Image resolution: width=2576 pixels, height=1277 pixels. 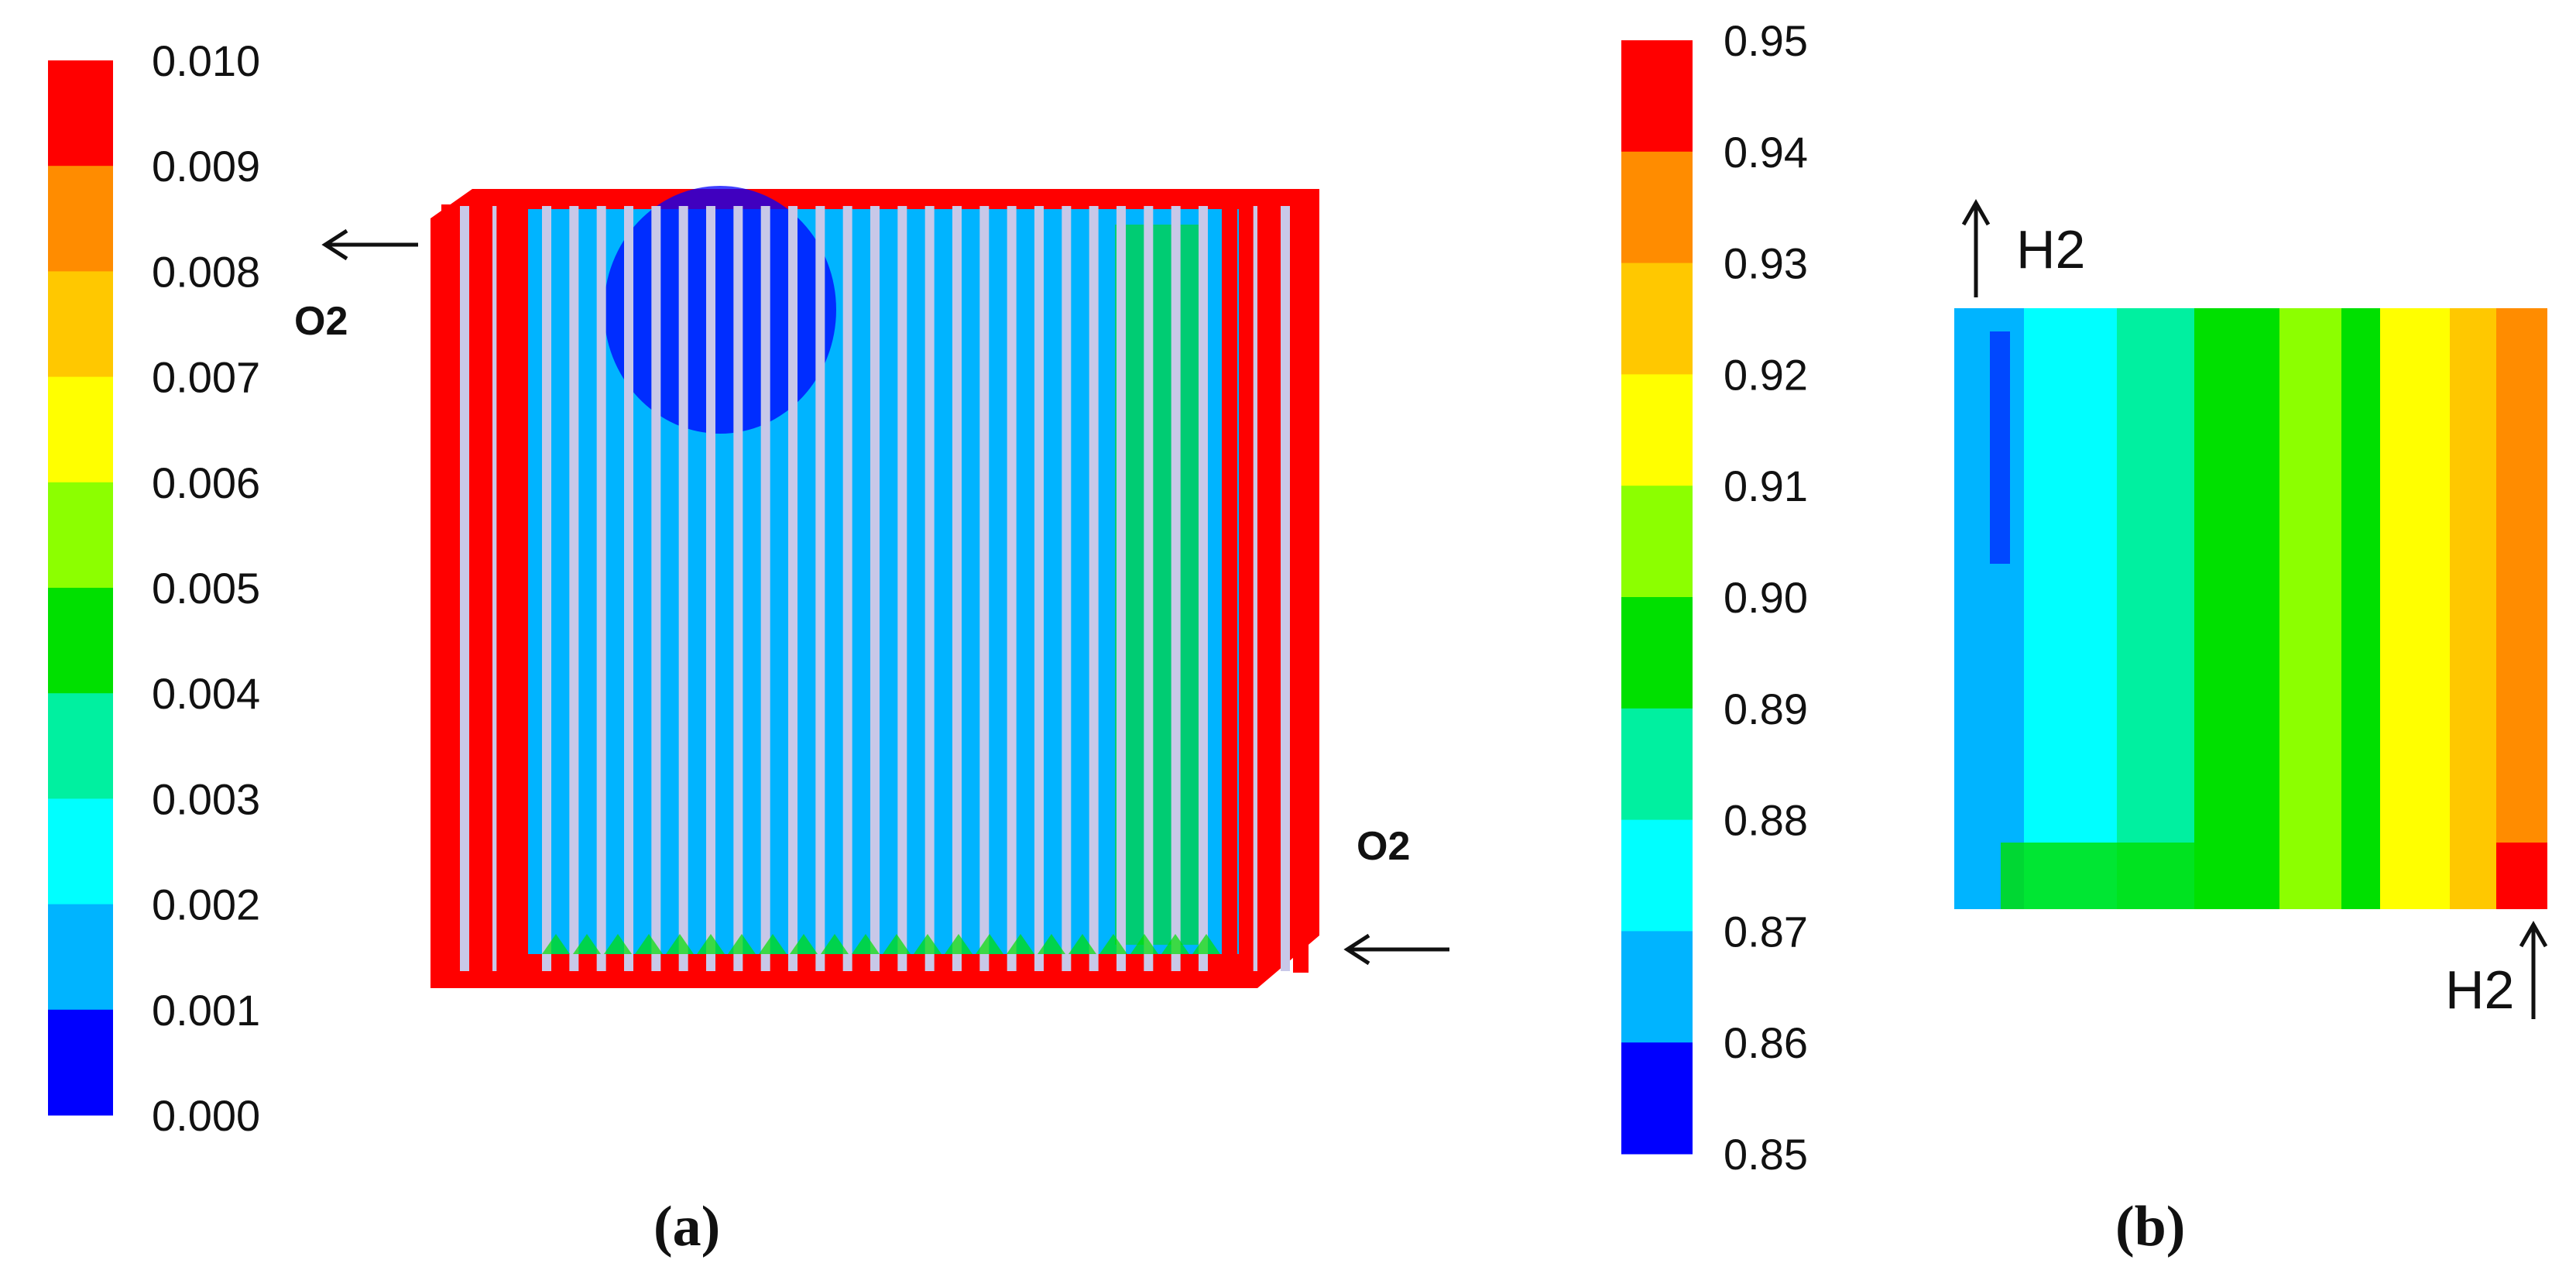 I want to click on hydrogen-field-b, so click(x=2250, y=608).